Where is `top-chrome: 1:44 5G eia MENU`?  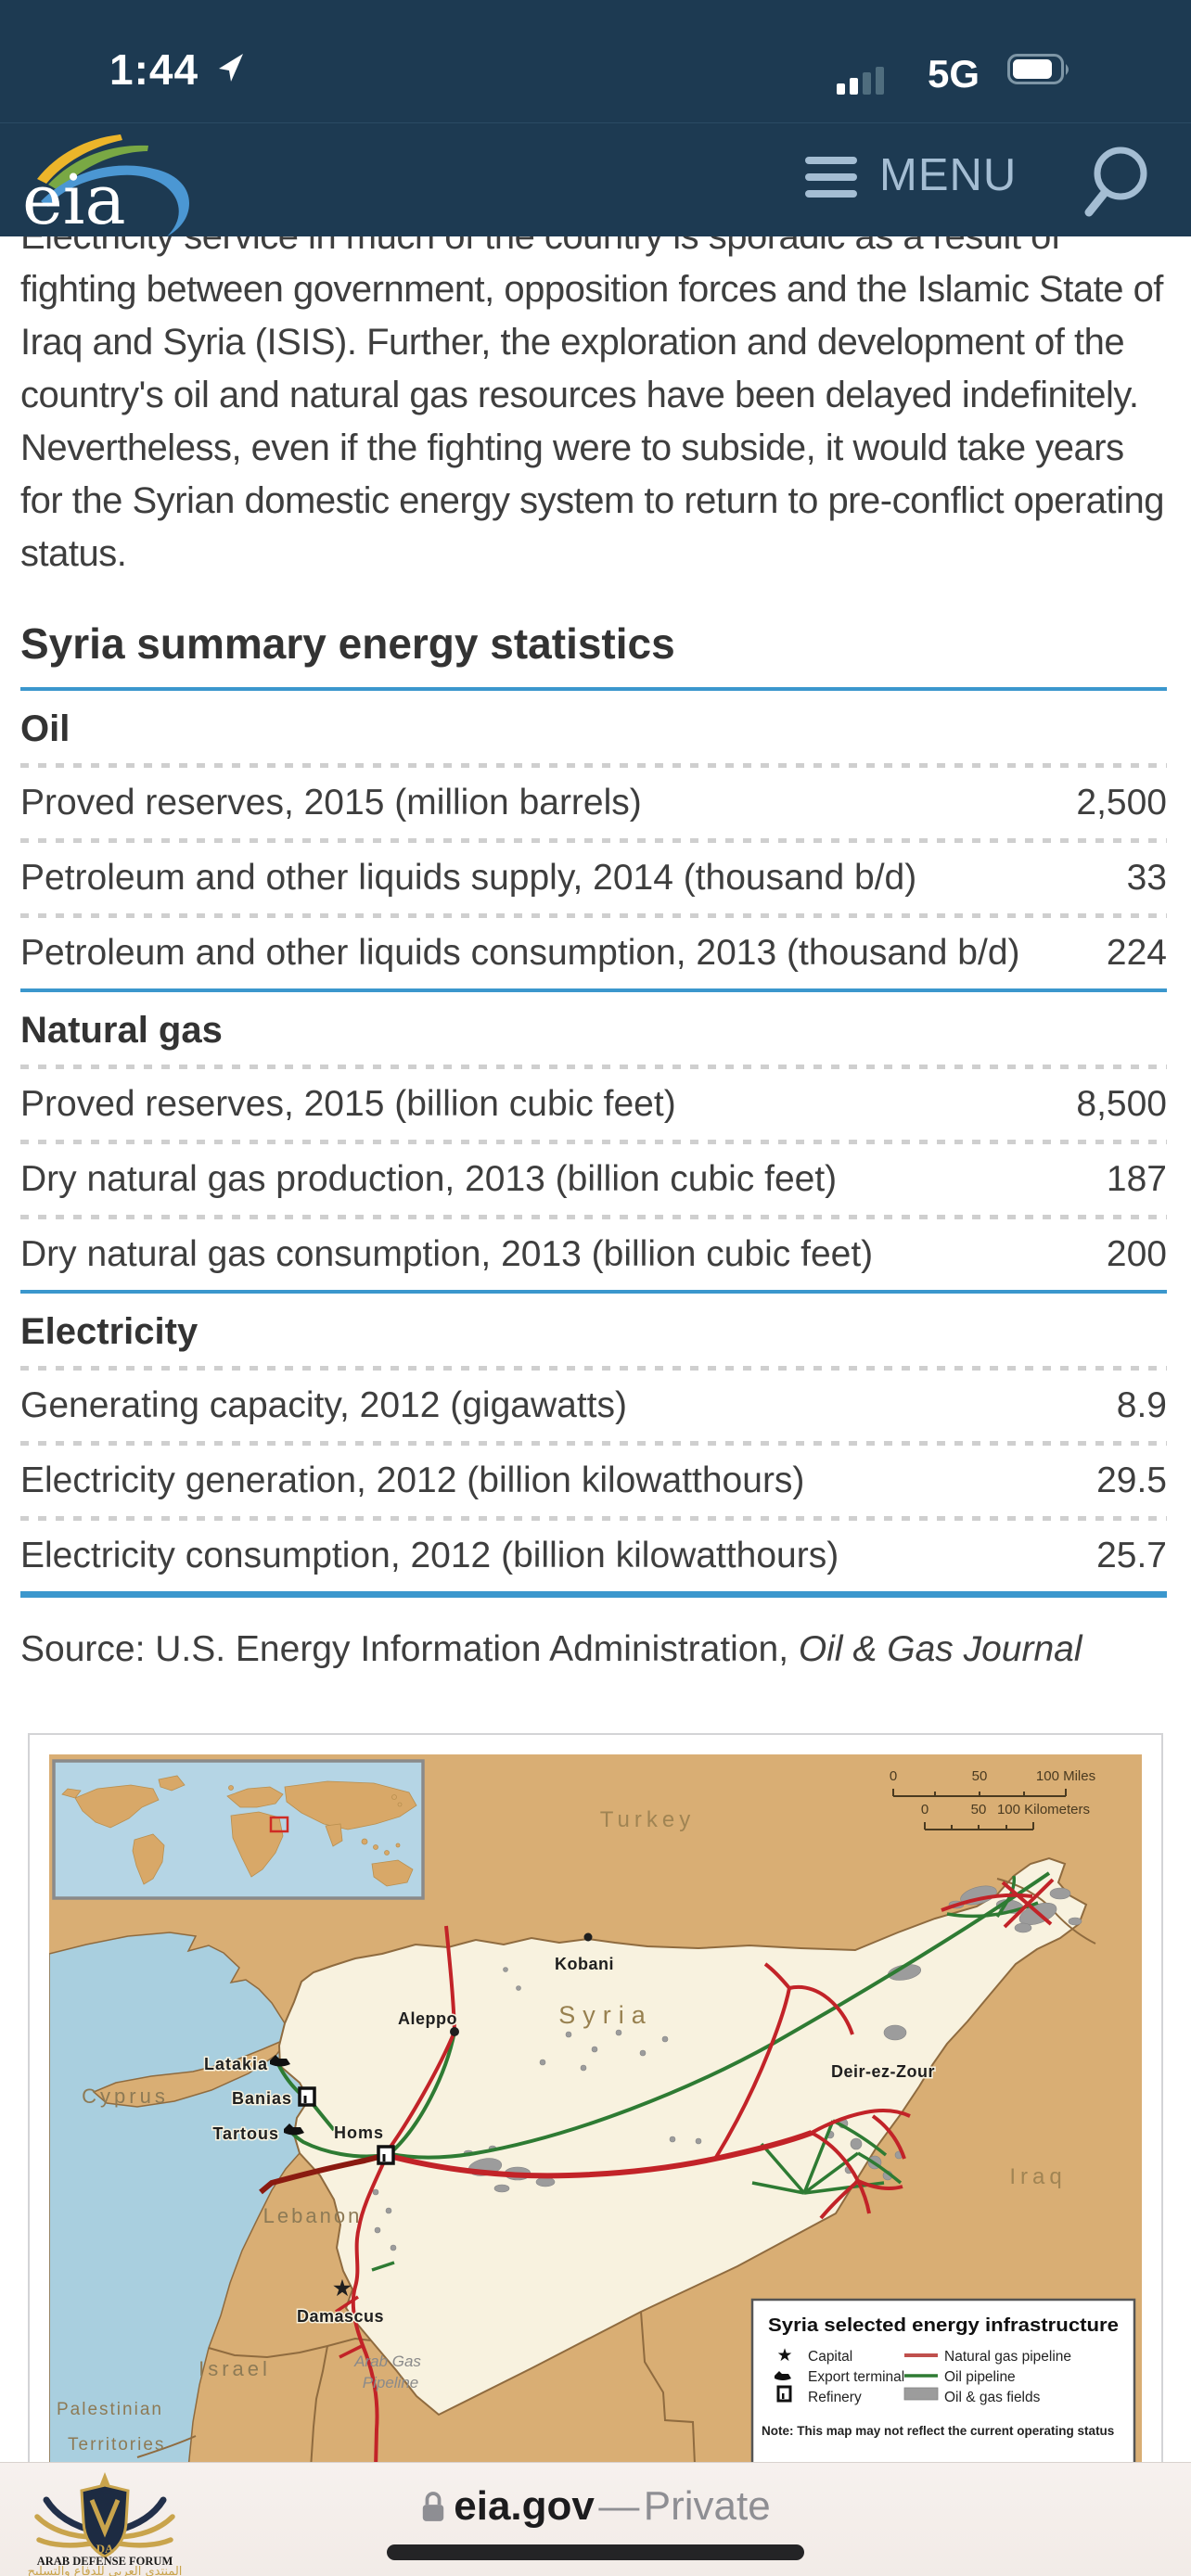 top-chrome: 1:44 5G eia MENU is located at coordinates (595, 120).